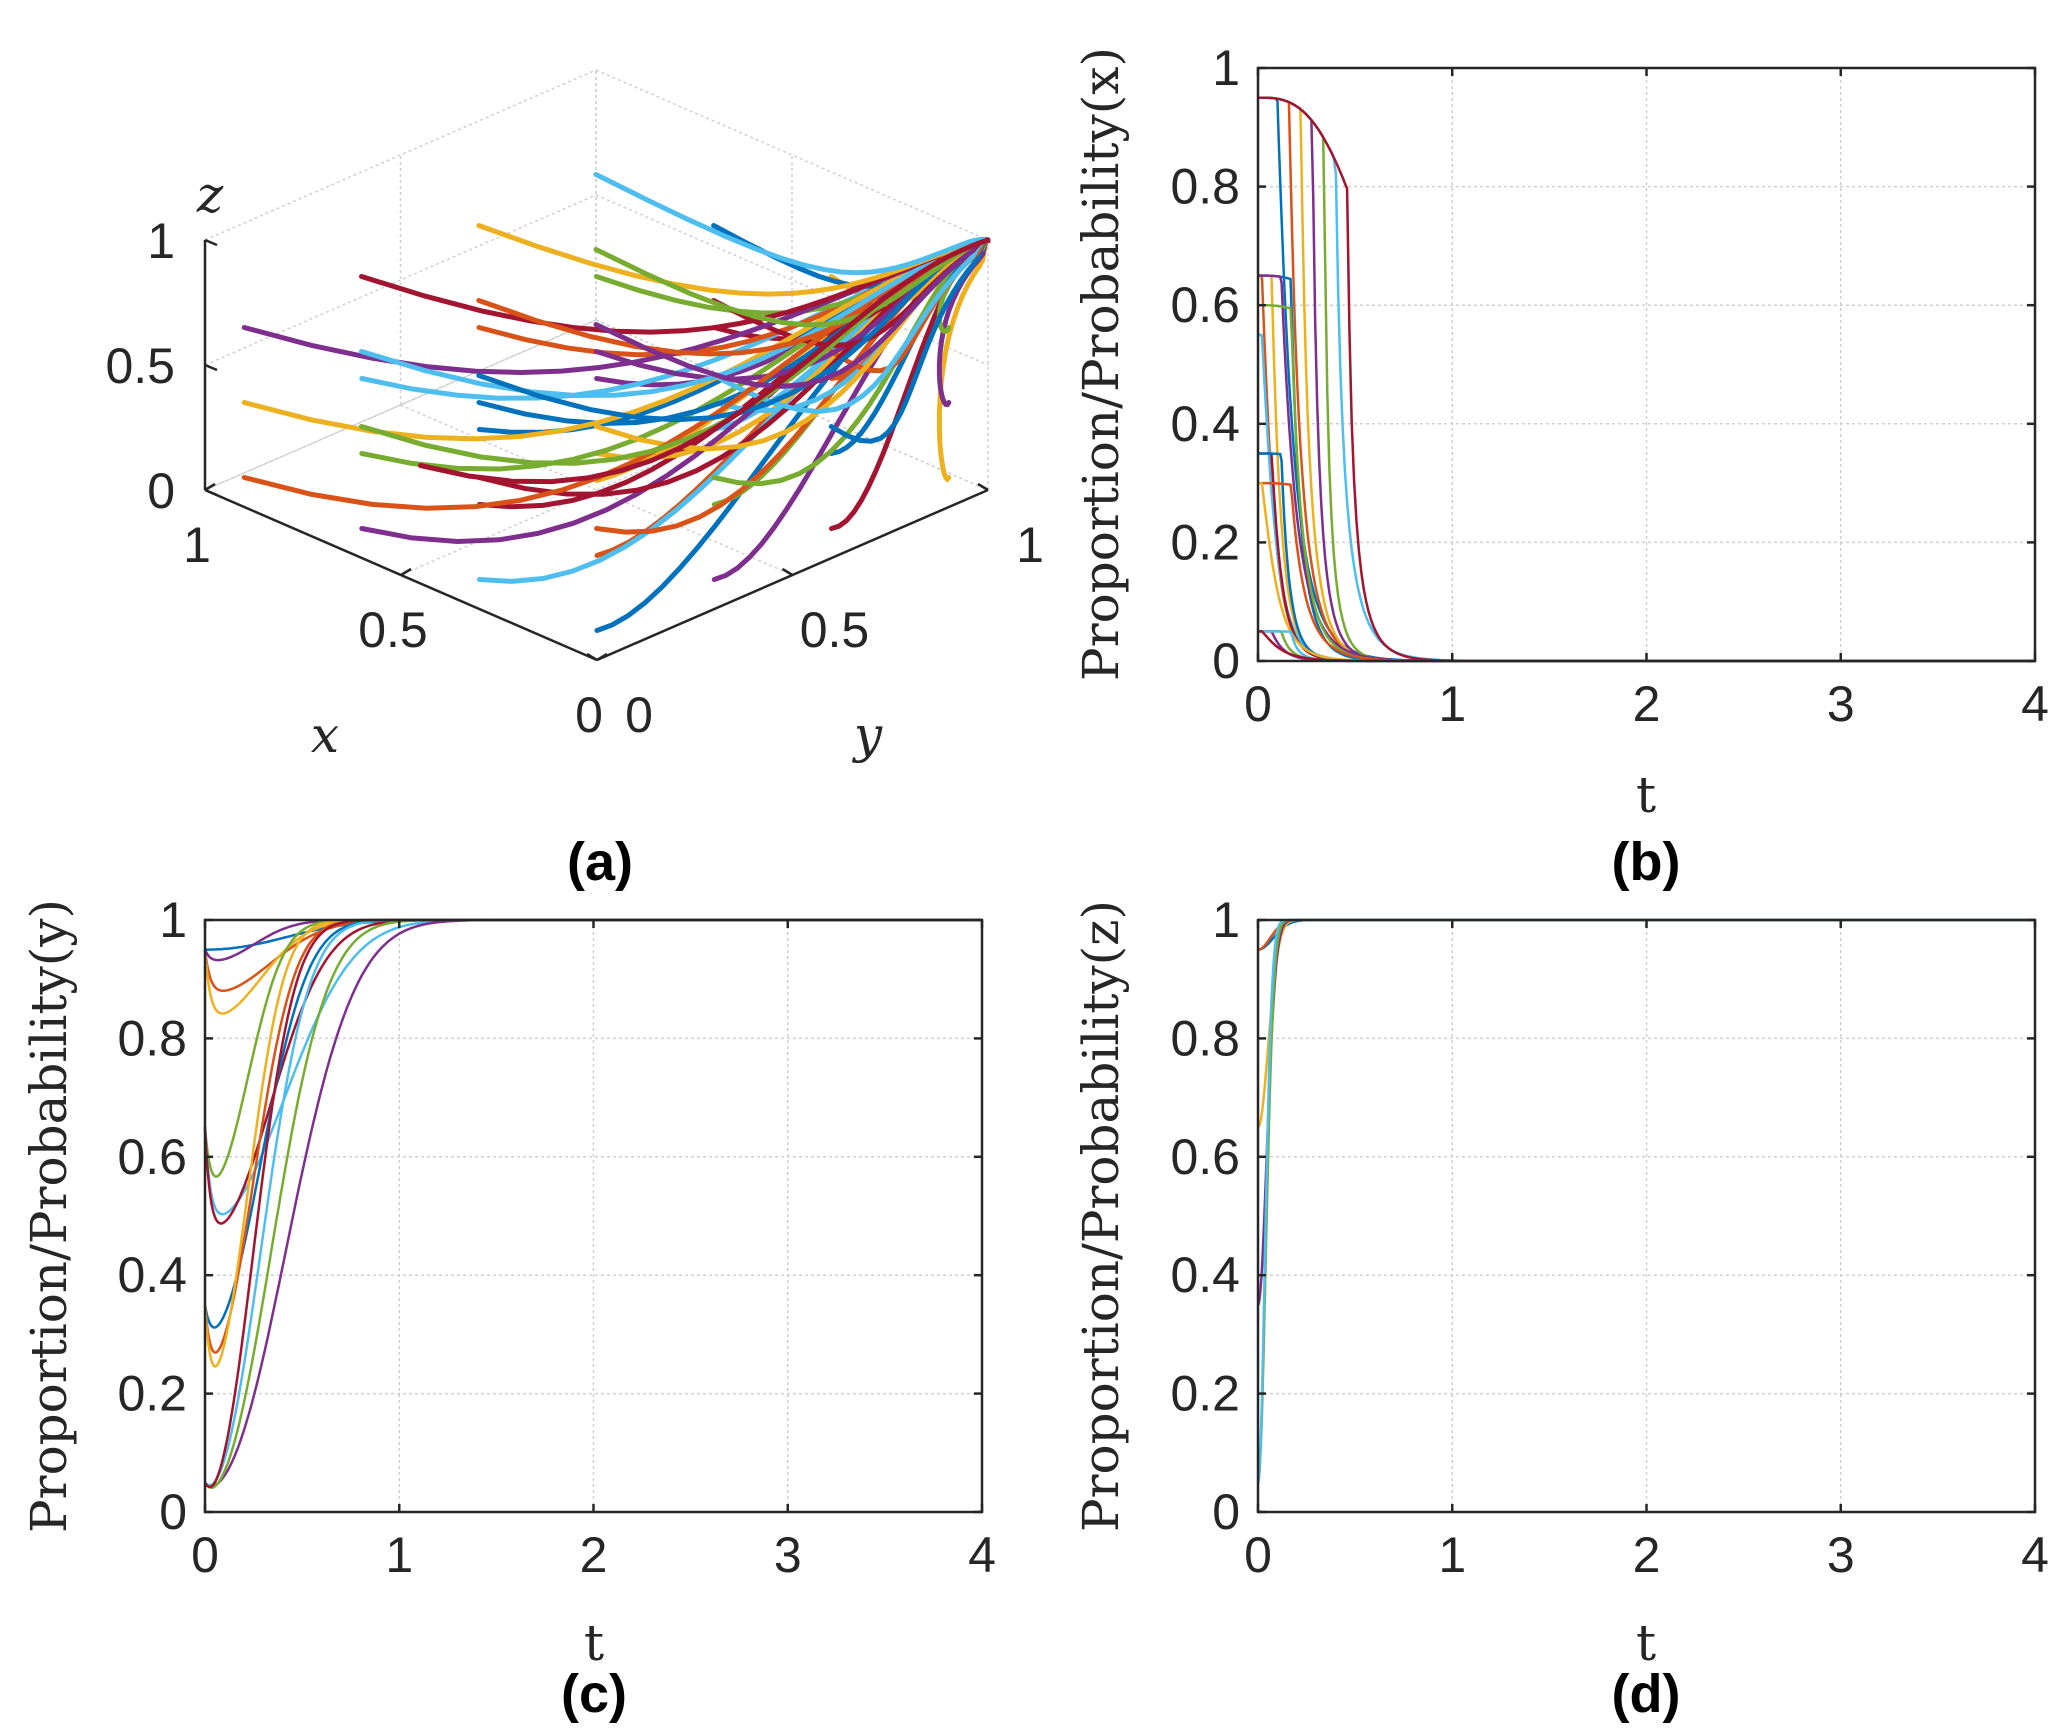 The width and height of the screenshot is (2064, 1734). Describe the element at coordinates (1258, 704) in the screenshot. I see `b-xtick-label-0: 0` at that location.